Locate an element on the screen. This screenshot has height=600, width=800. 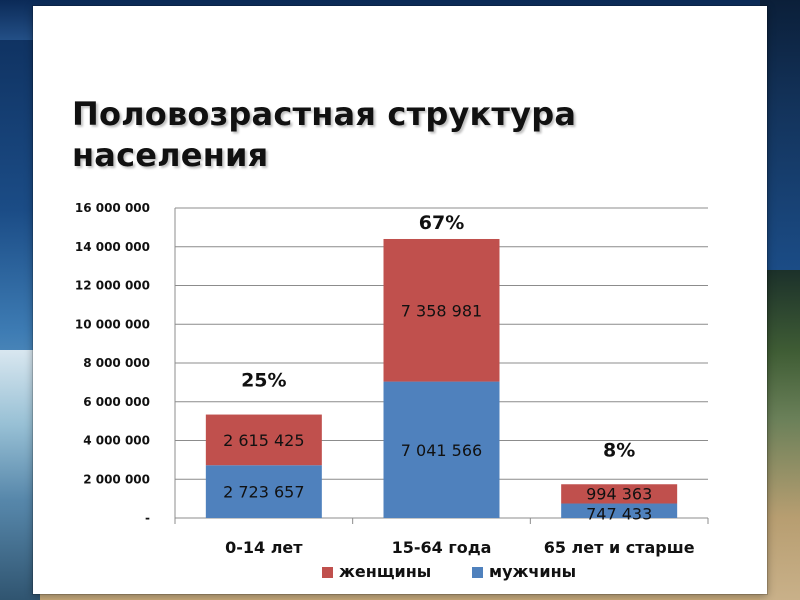
percentage-annotation: 8% is located at coordinates (619, 450).